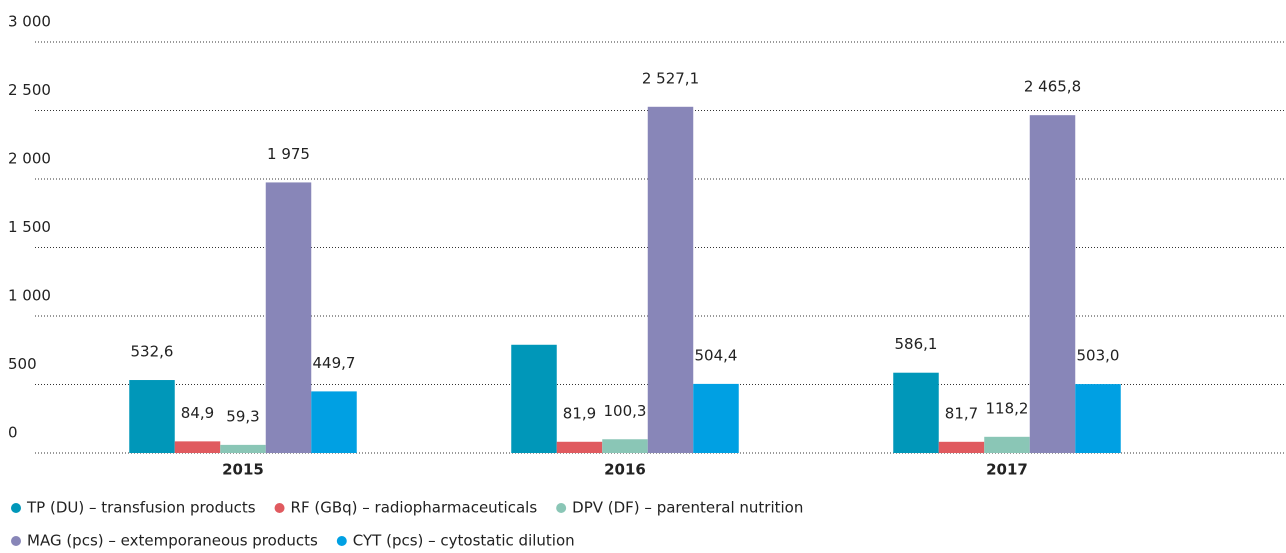 The image size is (1286, 553). What do you see at coordinates (579, 413) in the screenshot?
I see `data-label: 81,9` at bounding box center [579, 413].